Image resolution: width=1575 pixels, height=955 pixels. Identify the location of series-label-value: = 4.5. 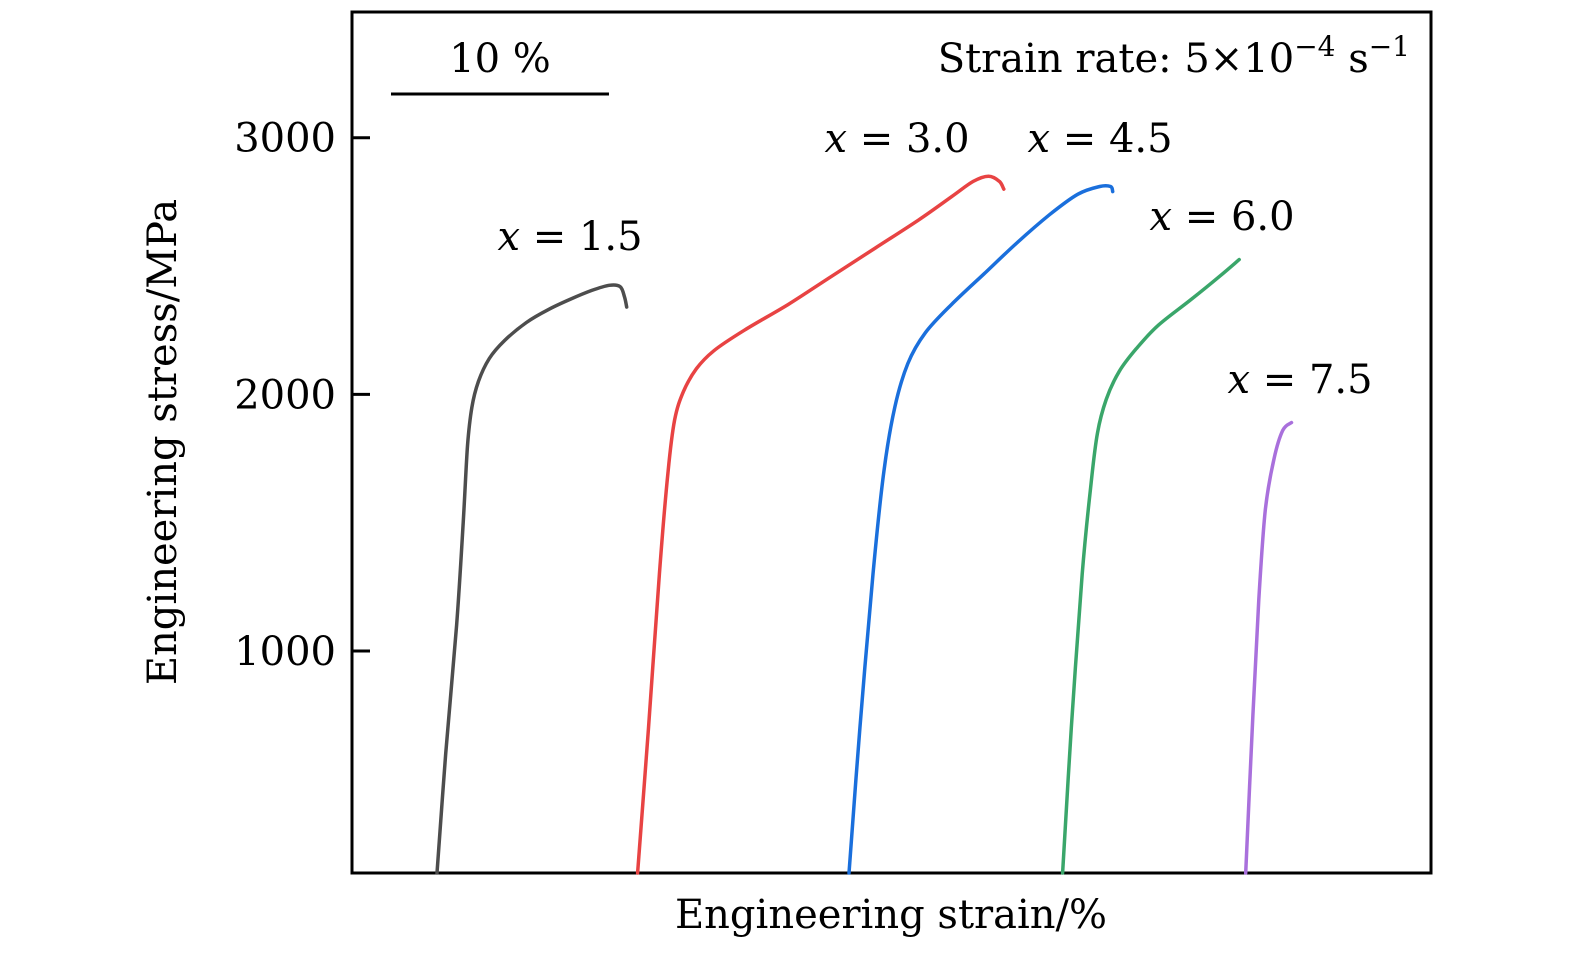
(1111, 139).